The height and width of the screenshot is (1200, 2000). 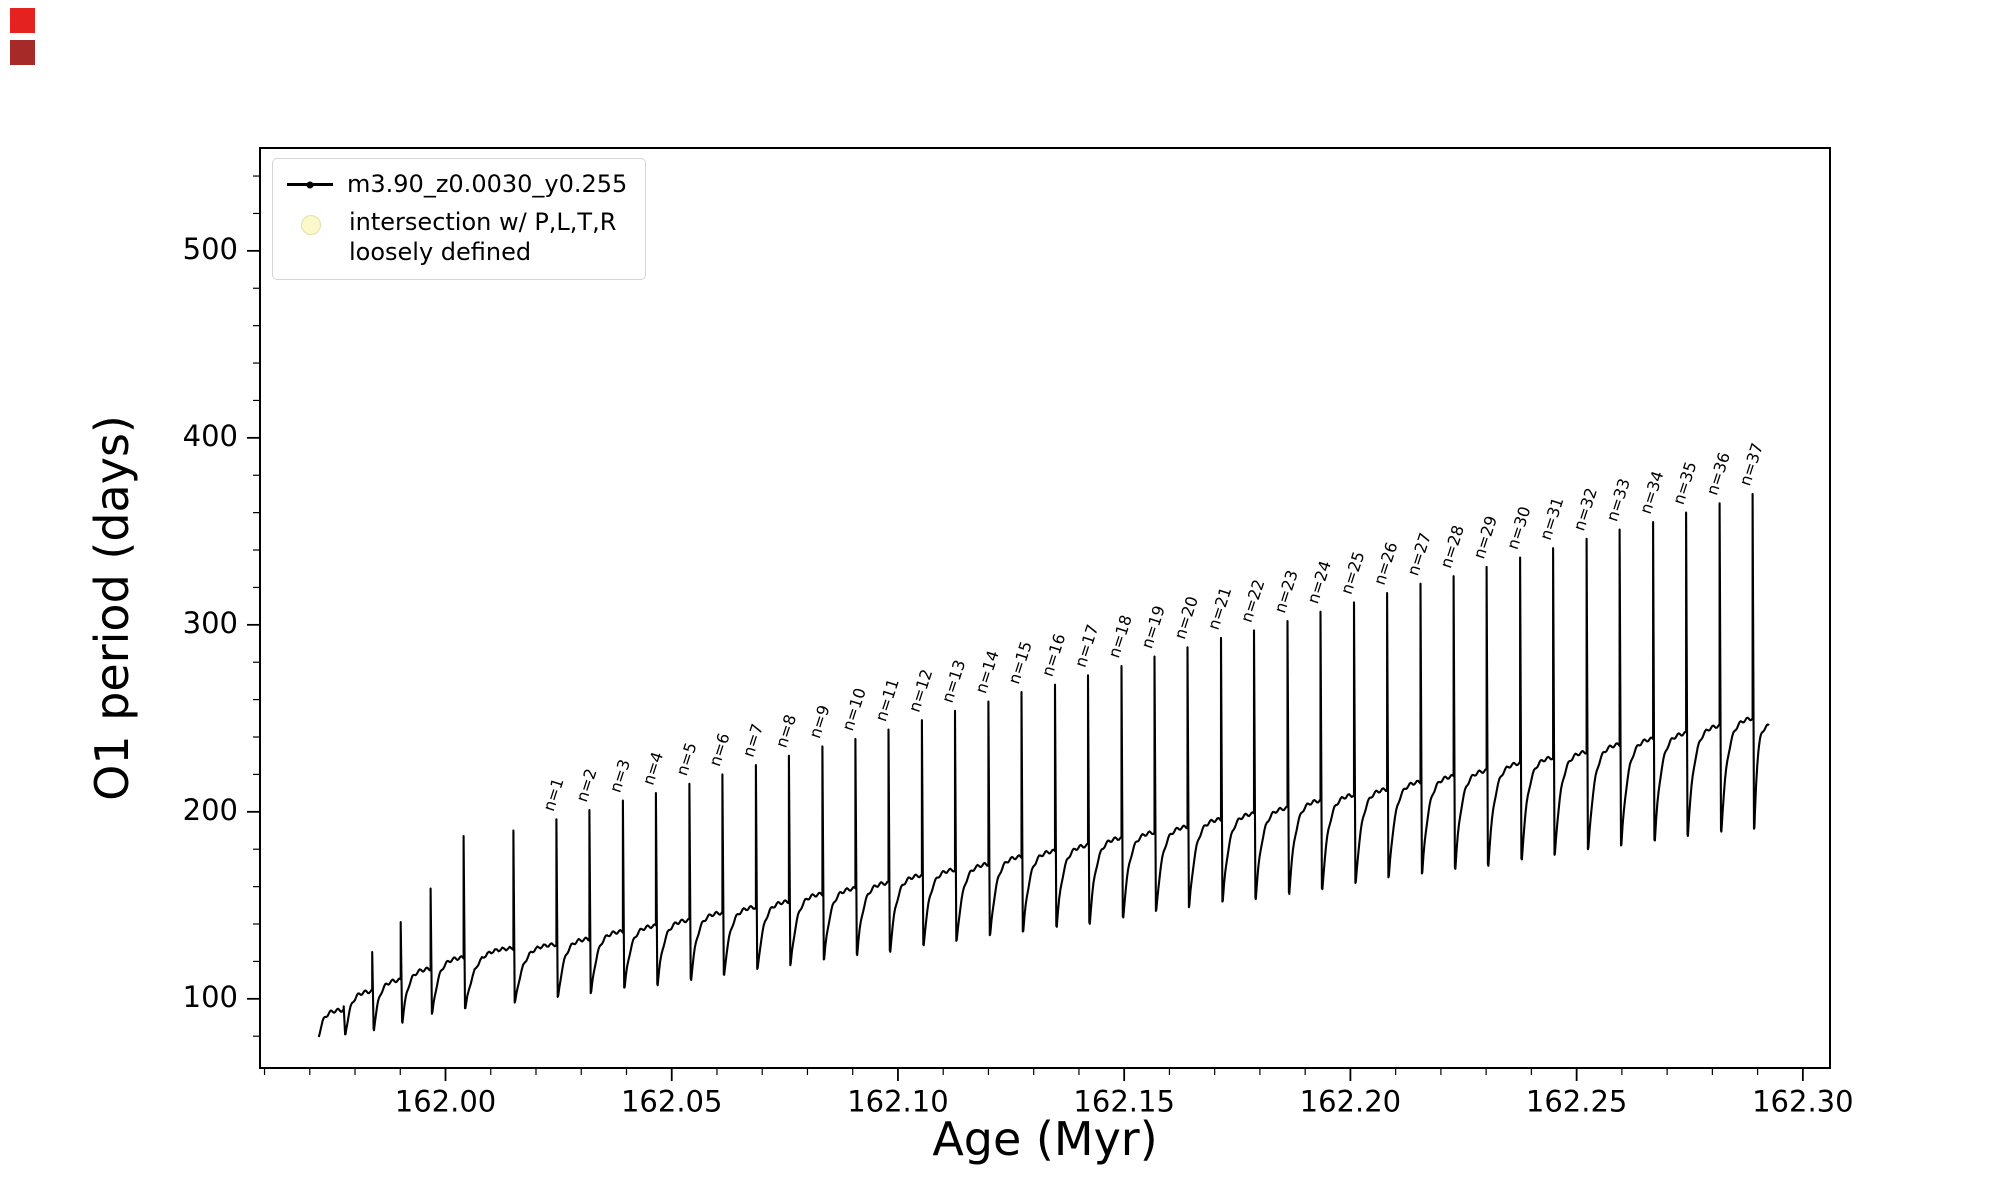 What do you see at coordinates (753, 740) in the screenshot?
I see `peak-annotation: n=7` at bounding box center [753, 740].